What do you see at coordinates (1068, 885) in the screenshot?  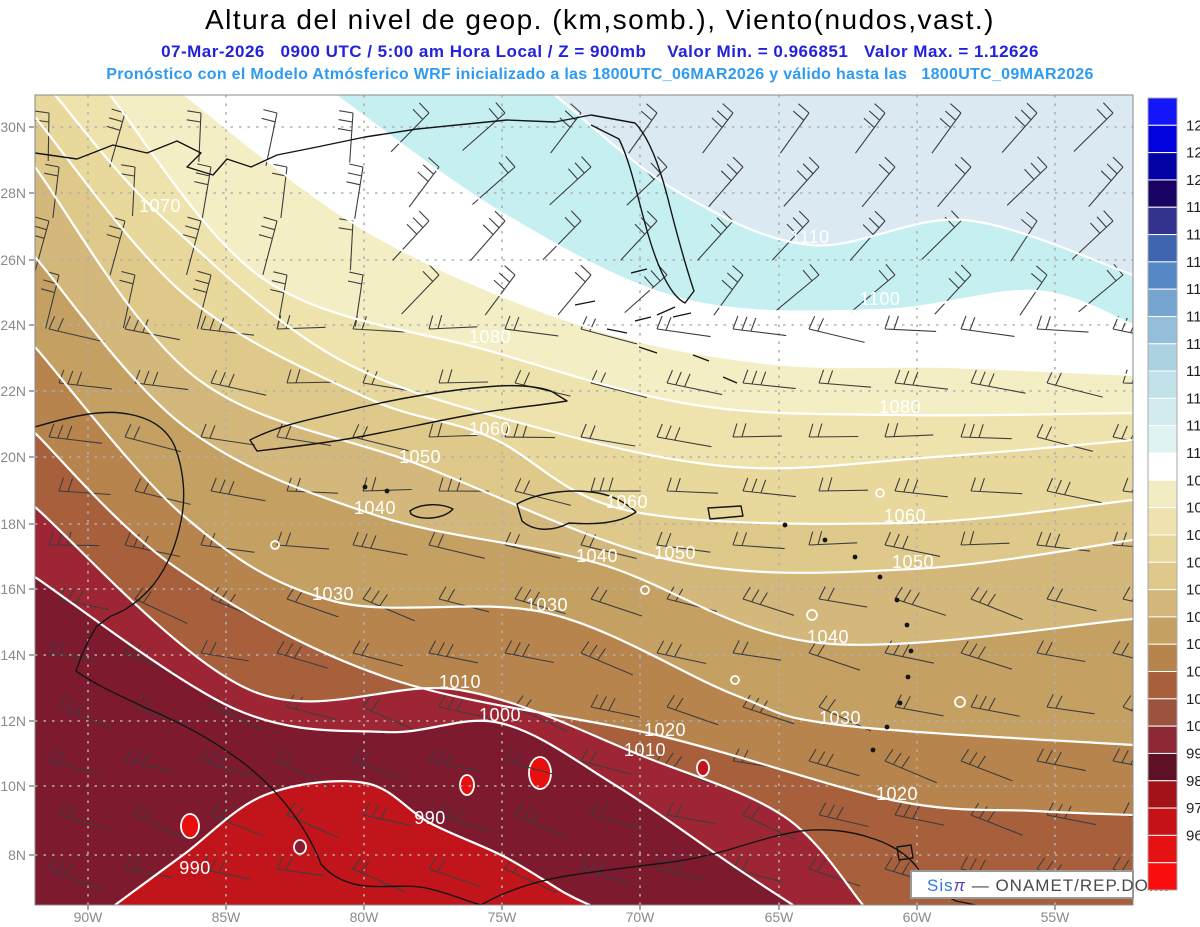 I see `watermark-org: — ONAMET/REP.DOM.` at bounding box center [1068, 885].